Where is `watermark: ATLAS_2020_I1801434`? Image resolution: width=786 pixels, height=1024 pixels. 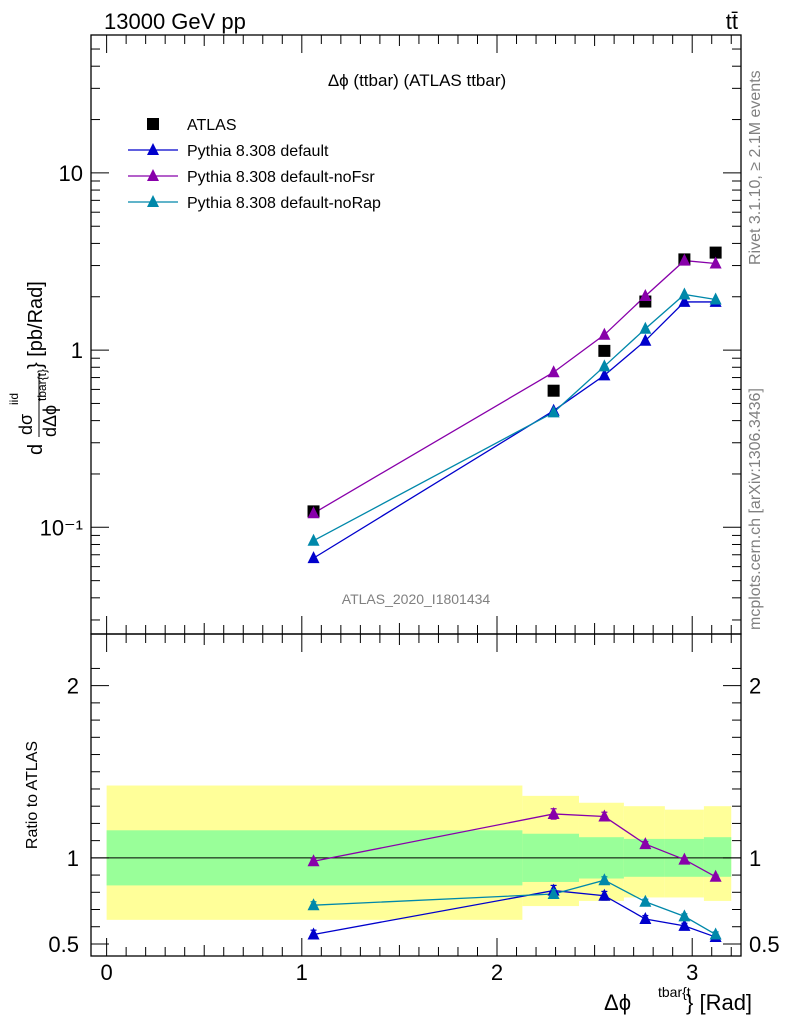
watermark: ATLAS_2020_I1801434 is located at coordinates (416, 599).